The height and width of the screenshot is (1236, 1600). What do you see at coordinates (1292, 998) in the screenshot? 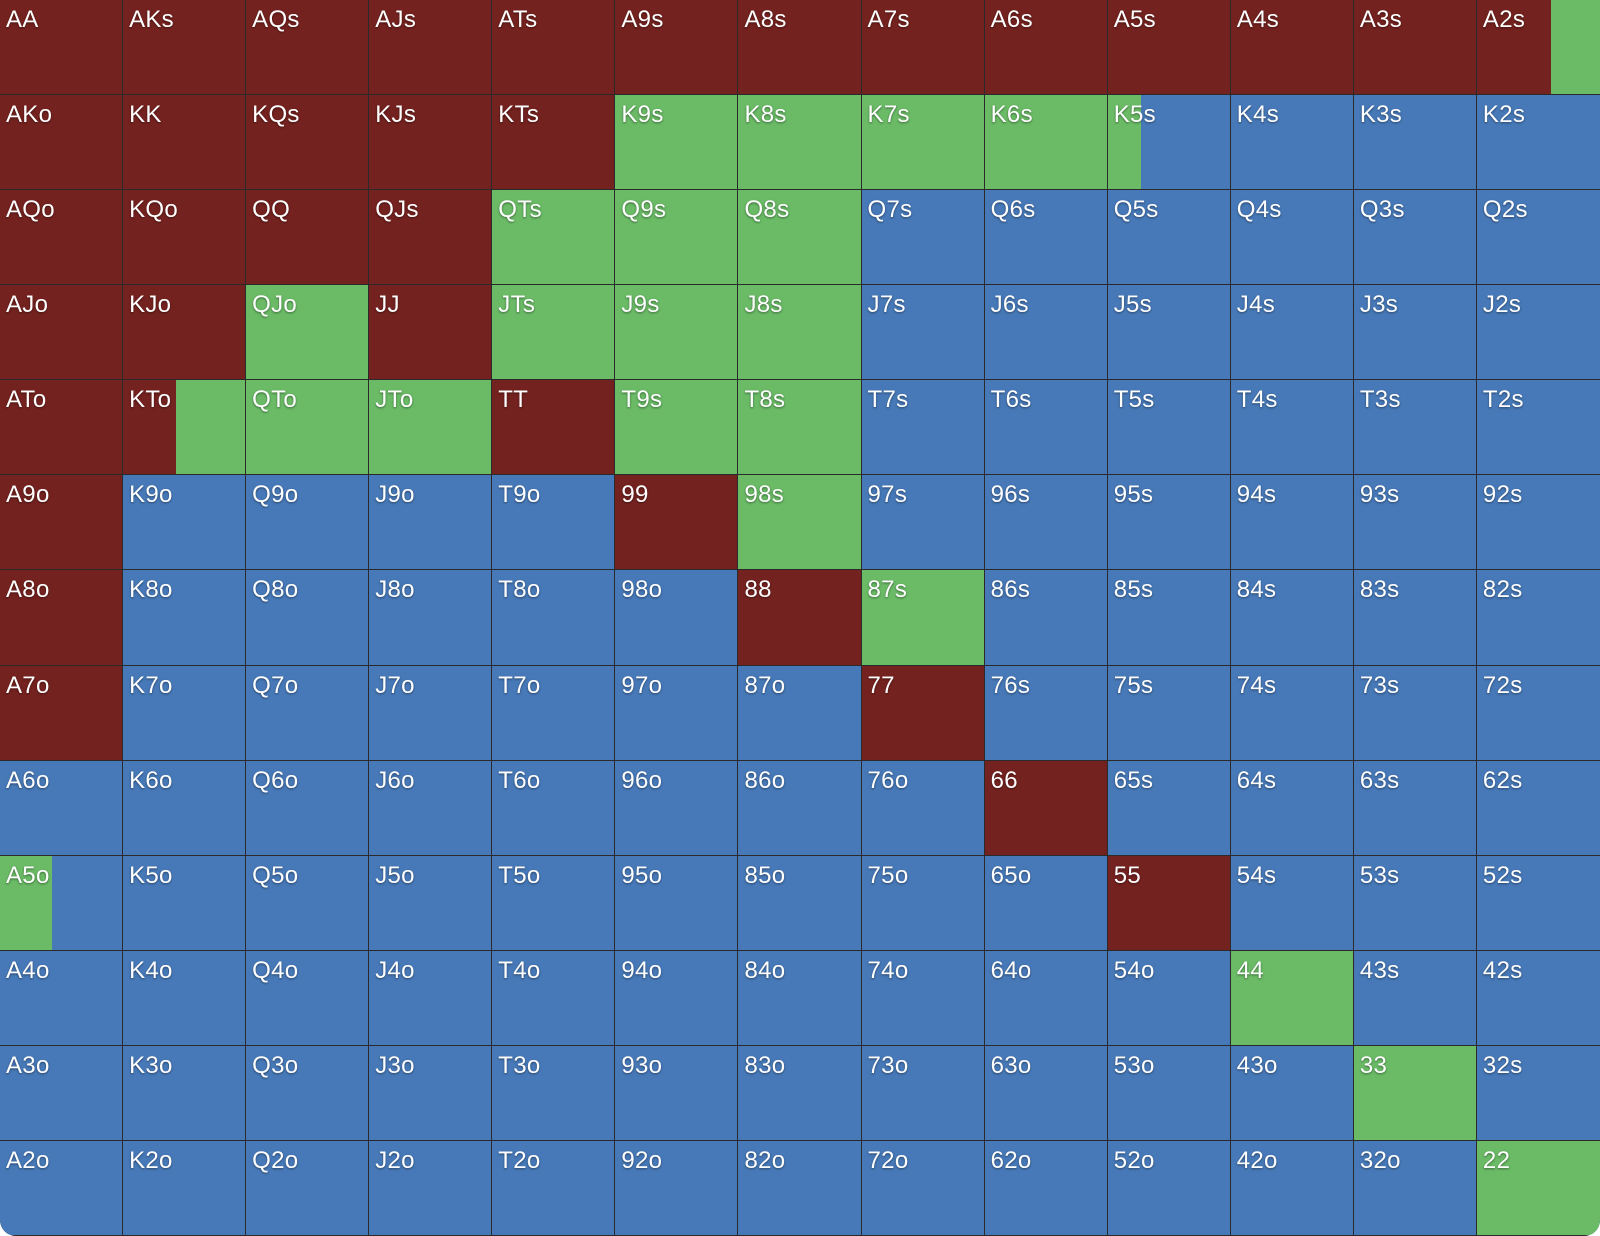
I see `hand-cell-44: 44` at bounding box center [1292, 998].